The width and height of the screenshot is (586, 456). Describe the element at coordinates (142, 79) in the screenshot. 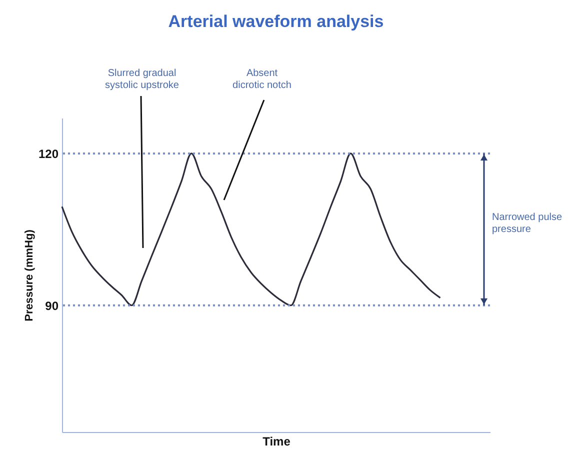

I see `text: Slurred gradual systolic upstroke` at that location.